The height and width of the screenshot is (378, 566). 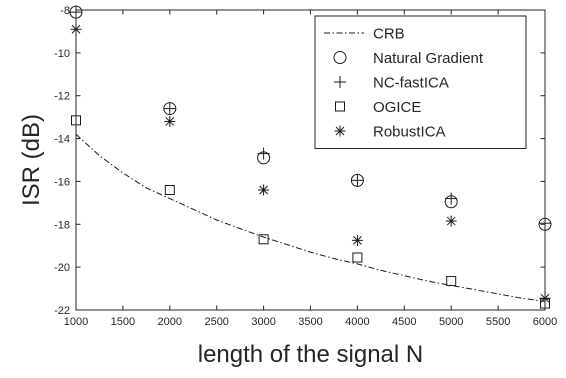 What do you see at coordinates (545, 322) in the screenshot?
I see `x-tick-label: 6000` at bounding box center [545, 322].